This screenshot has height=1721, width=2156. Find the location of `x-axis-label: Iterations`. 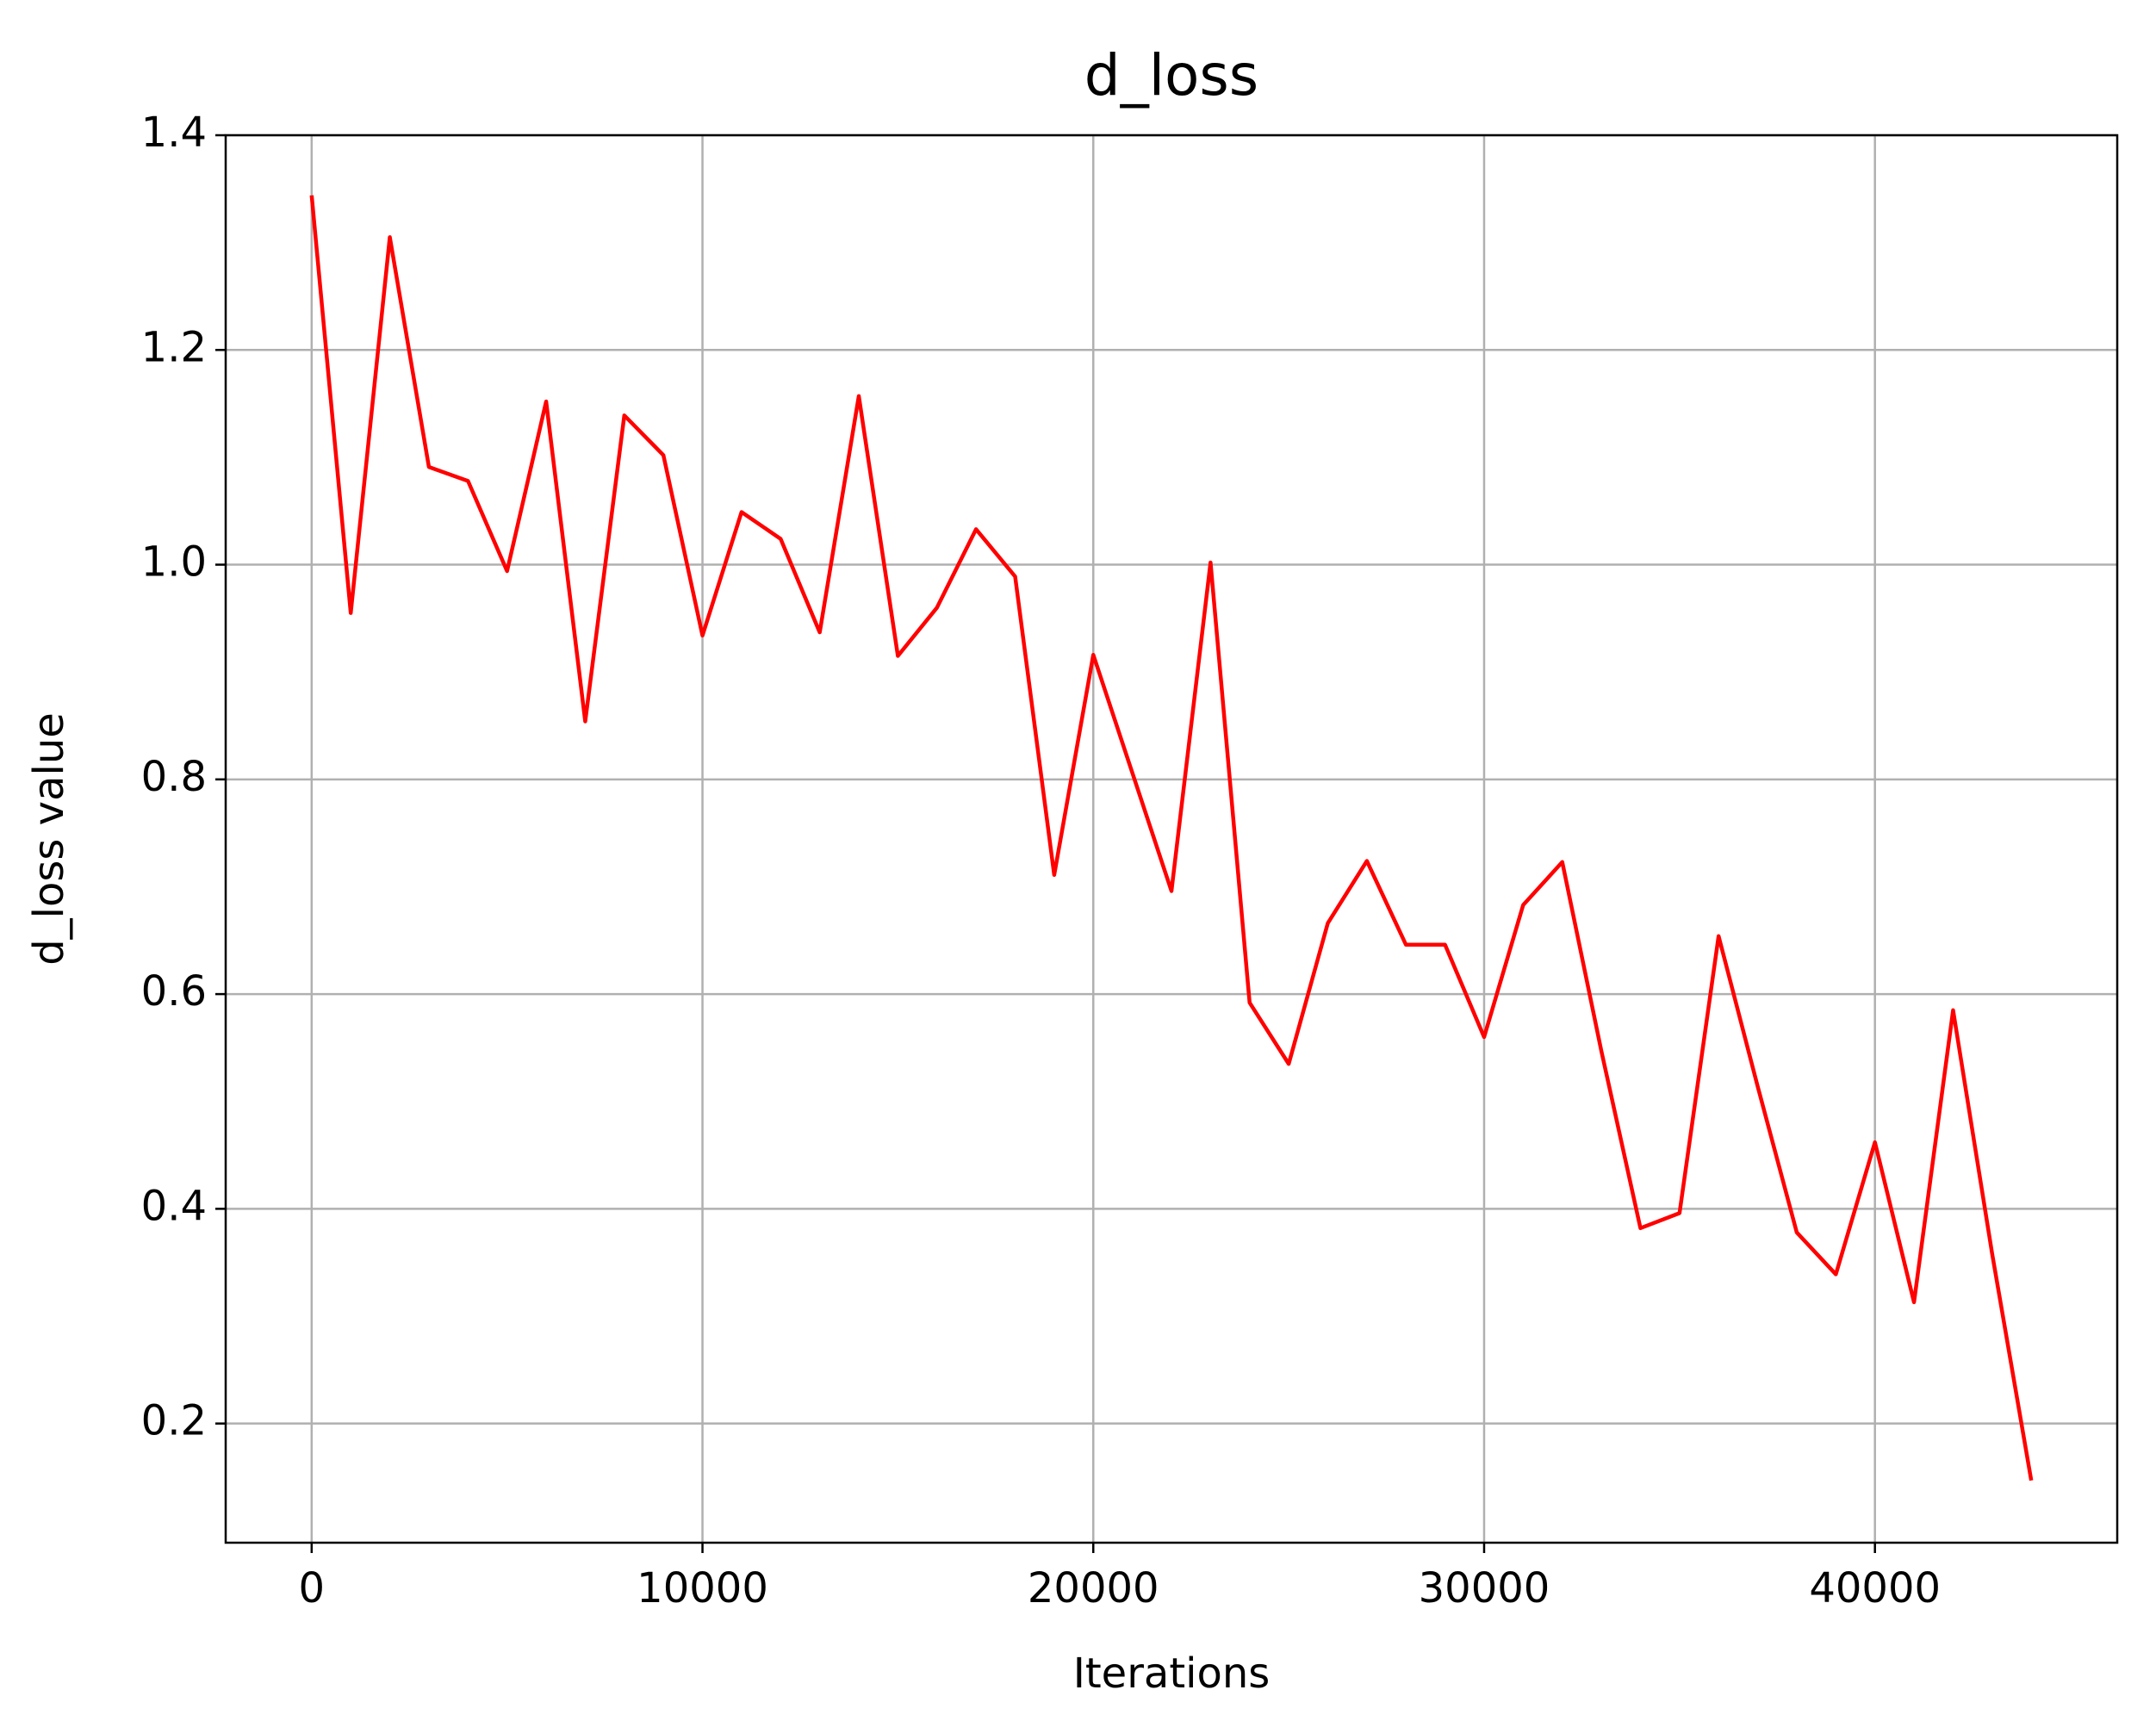

x-axis-label: Iterations is located at coordinates (1172, 1674).